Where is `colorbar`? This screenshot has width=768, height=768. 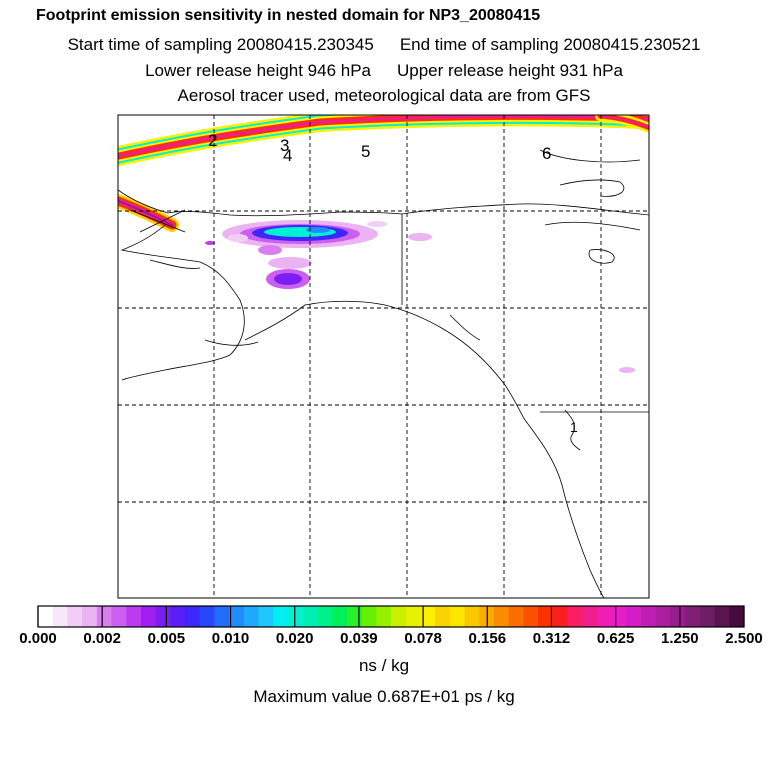 colorbar is located at coordinates (391, 616).